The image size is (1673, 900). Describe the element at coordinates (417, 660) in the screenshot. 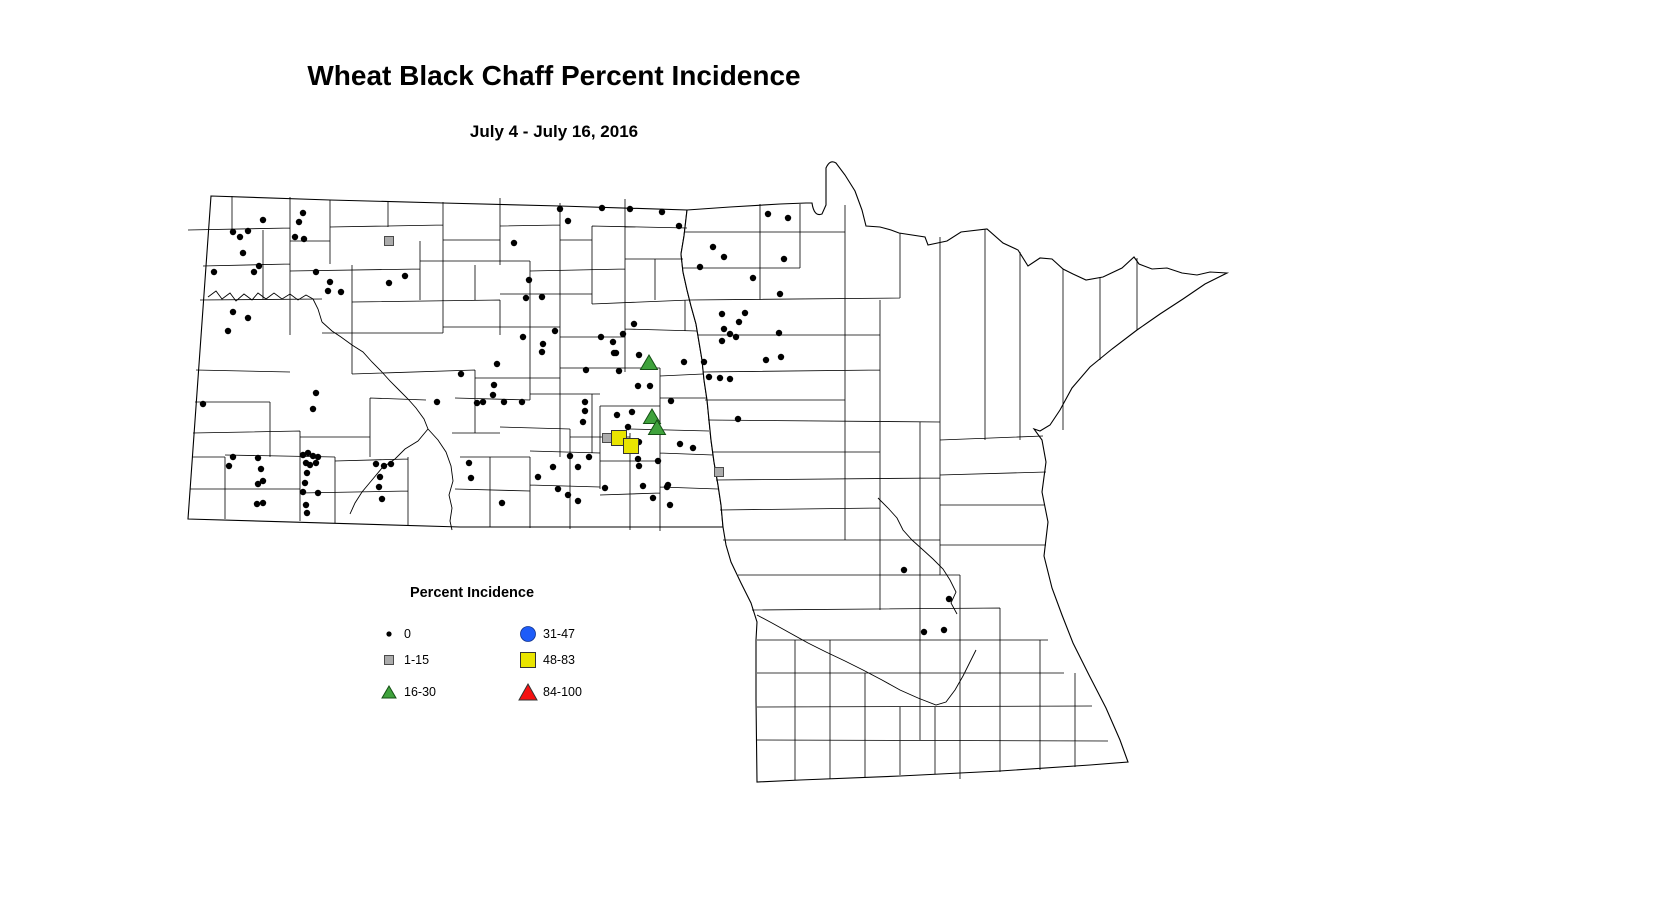

I see `legend-label: 1-15` at that location.